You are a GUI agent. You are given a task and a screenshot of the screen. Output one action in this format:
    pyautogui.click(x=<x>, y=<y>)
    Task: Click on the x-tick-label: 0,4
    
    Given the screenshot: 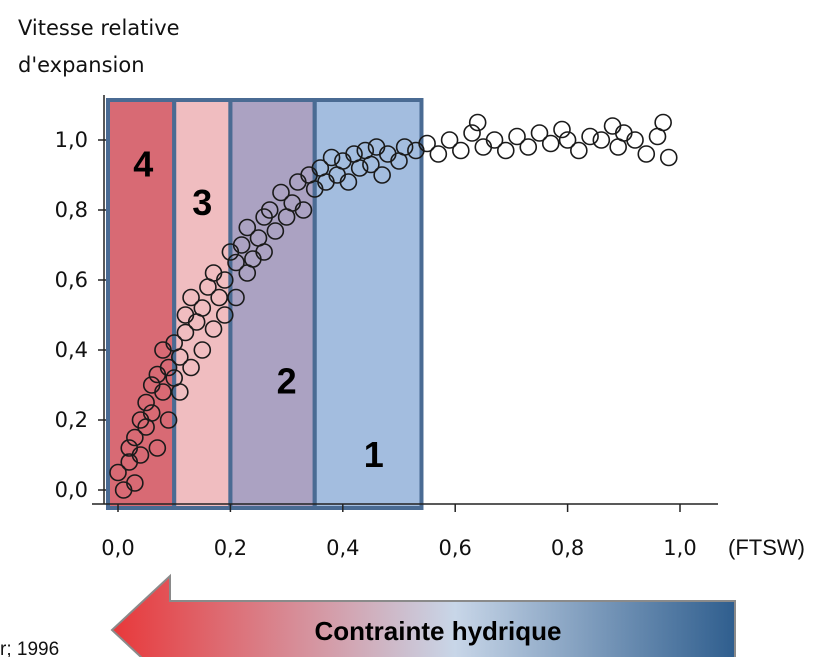 What is the action you would take?
    pyautogui.click(x=342, y=548)
    